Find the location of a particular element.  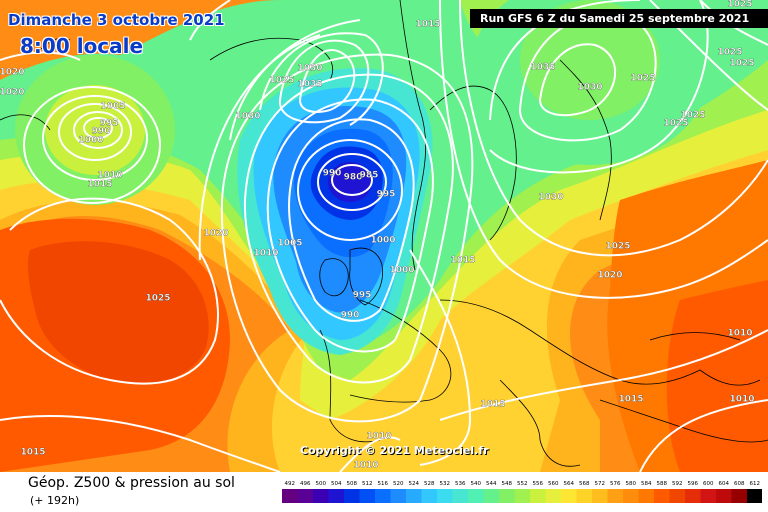

legend-value: 544 is located at coordinates (491, 484).